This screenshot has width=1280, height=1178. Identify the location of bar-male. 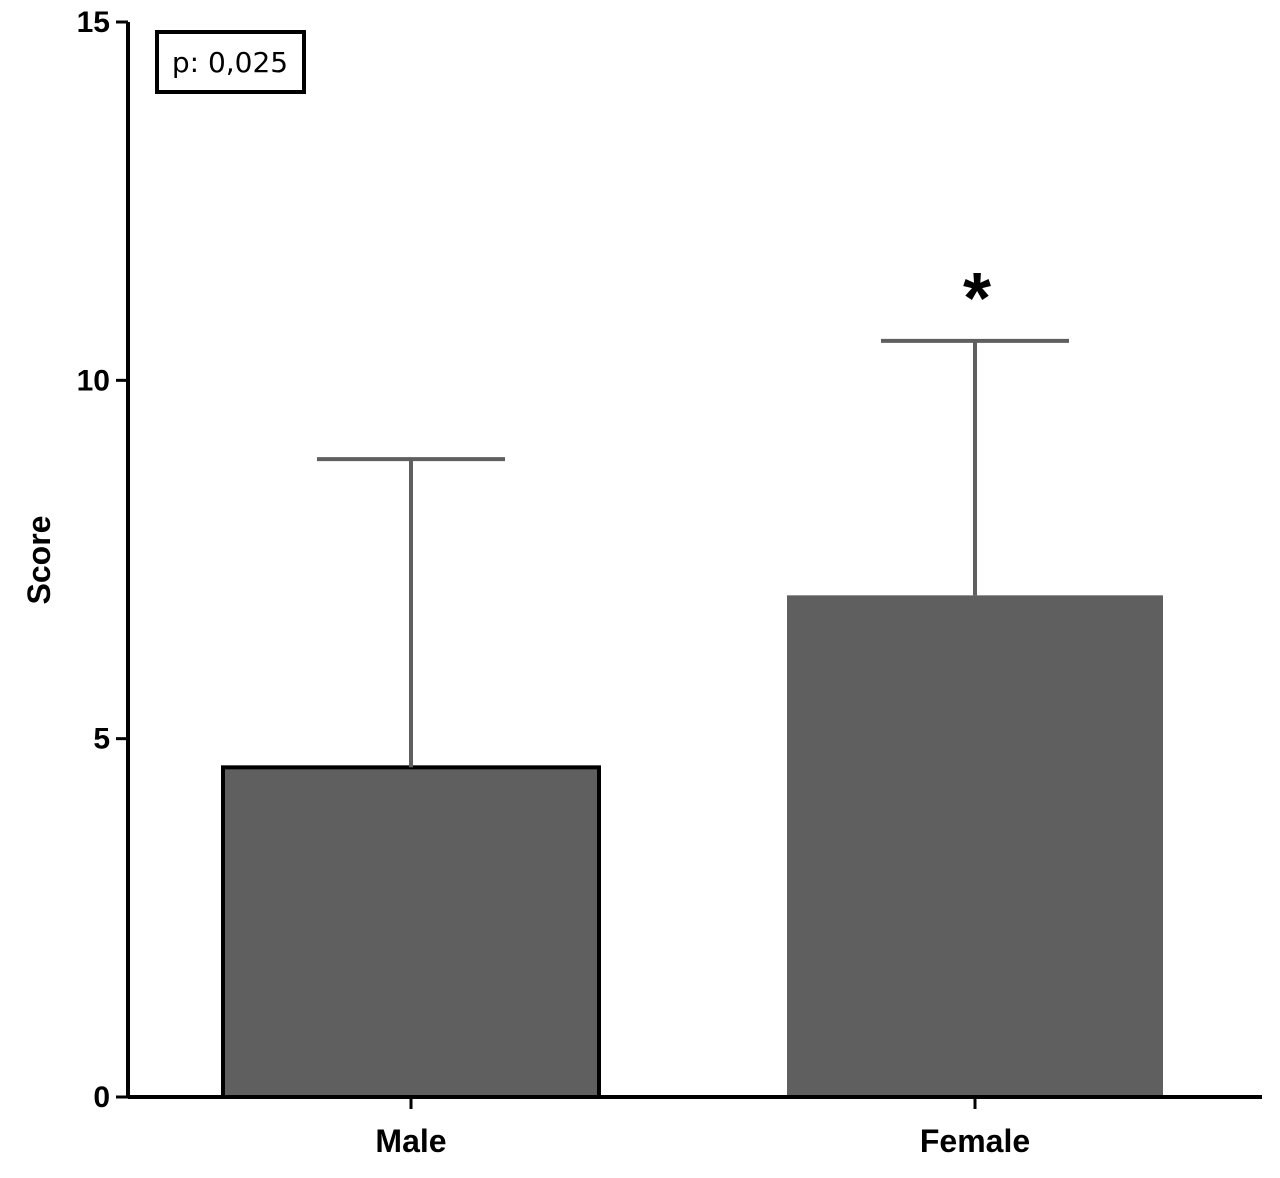
(411, 932).